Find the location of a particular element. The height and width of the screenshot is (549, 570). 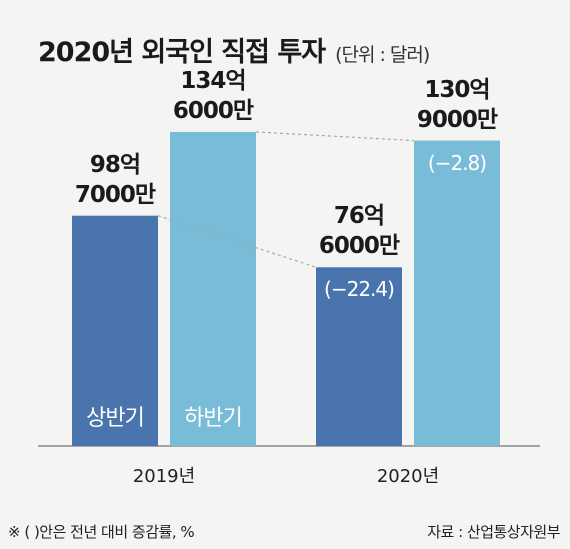

series-label: 하반기 is located at coordinates (213, 418).